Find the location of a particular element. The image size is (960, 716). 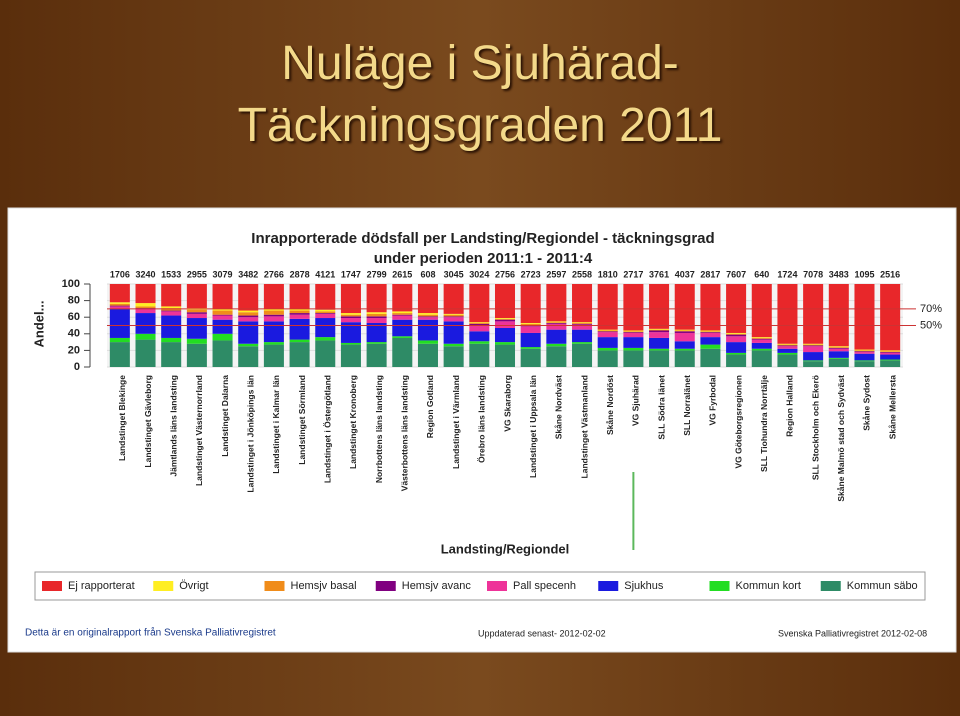

bar-total: 2597 is located at coordinates (556, 274).